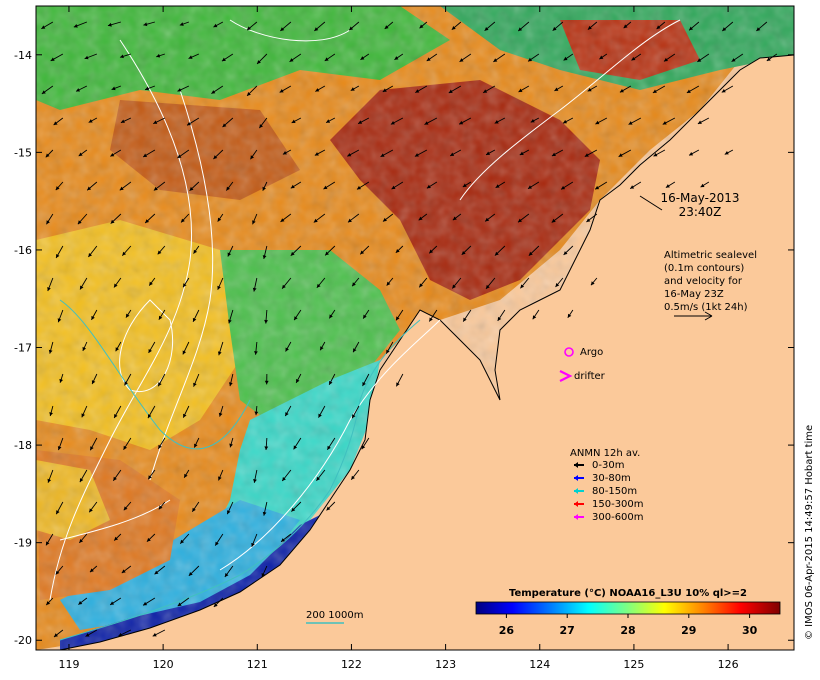  What do you see at coordinates (651, 203) in the screenshot?
I see `date-pointer-line` at bounding box center [651, 203].